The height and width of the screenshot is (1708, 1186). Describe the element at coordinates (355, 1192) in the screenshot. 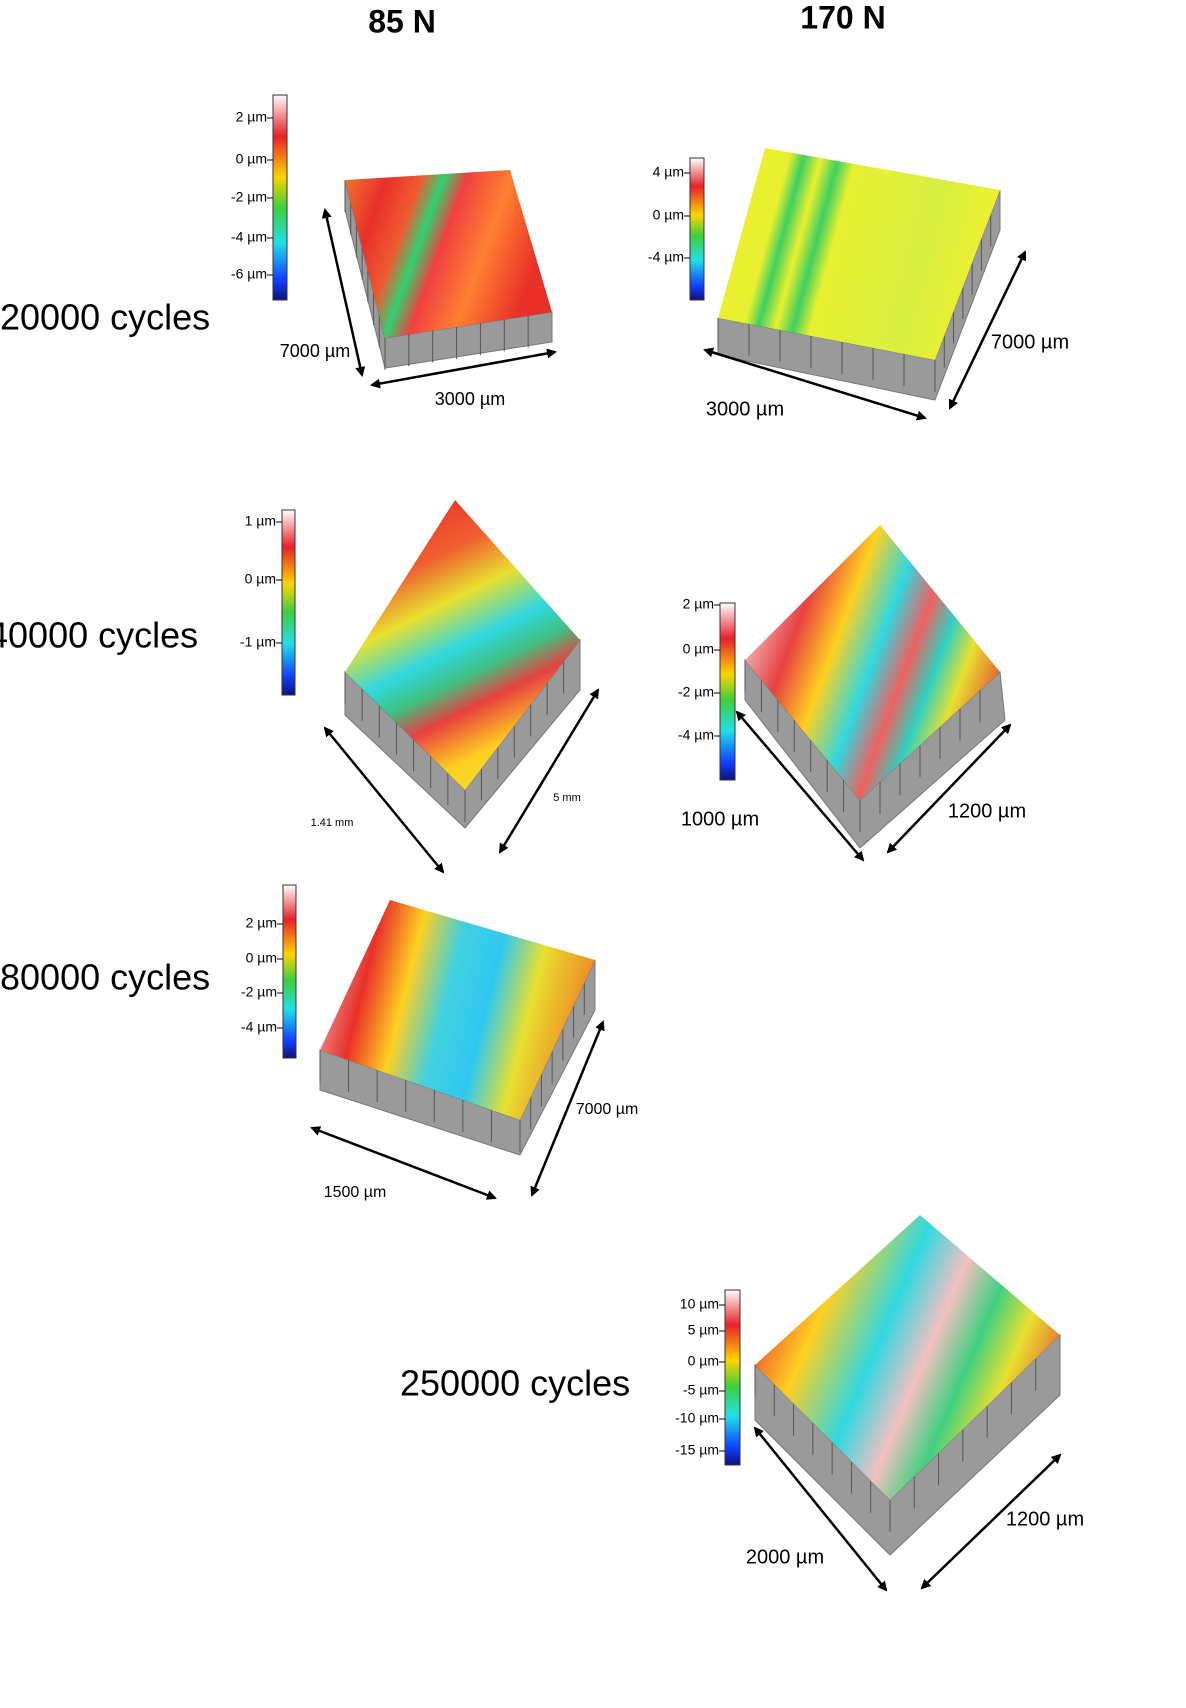

I see `dimension-label: 1500 µm` at that location.